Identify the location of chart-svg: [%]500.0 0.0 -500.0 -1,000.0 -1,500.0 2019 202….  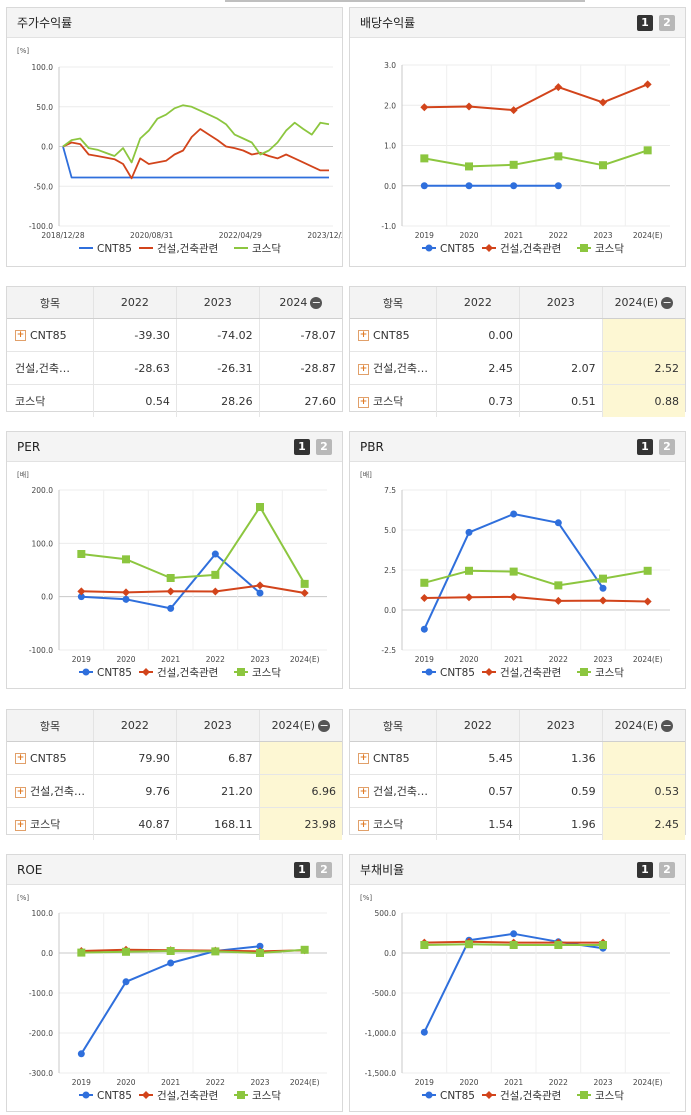
(515, 998).